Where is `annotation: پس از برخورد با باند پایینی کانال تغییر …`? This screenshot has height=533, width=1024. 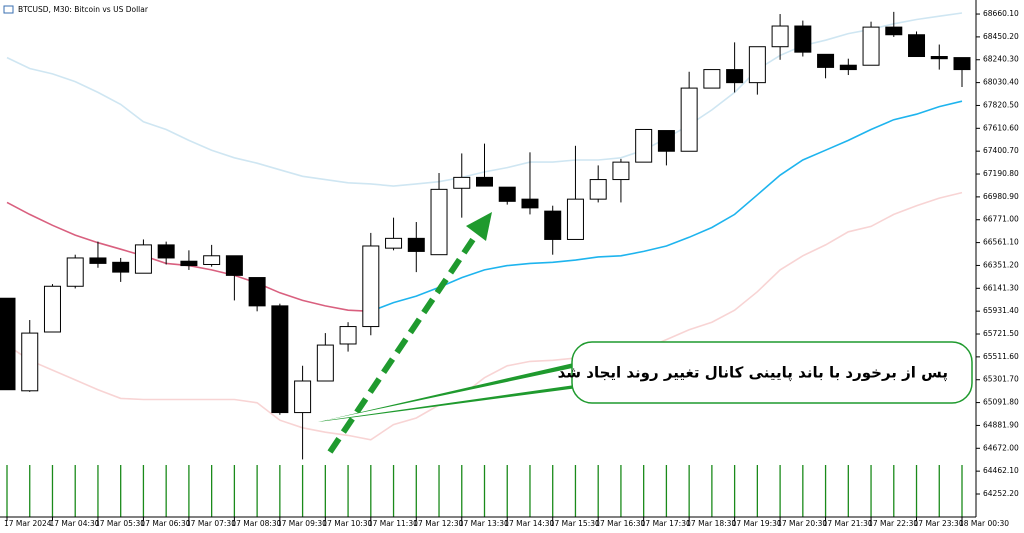 annotation: پس از برخورد با باند پایینی کانال تغییر … is located at coordinates (753, 373).